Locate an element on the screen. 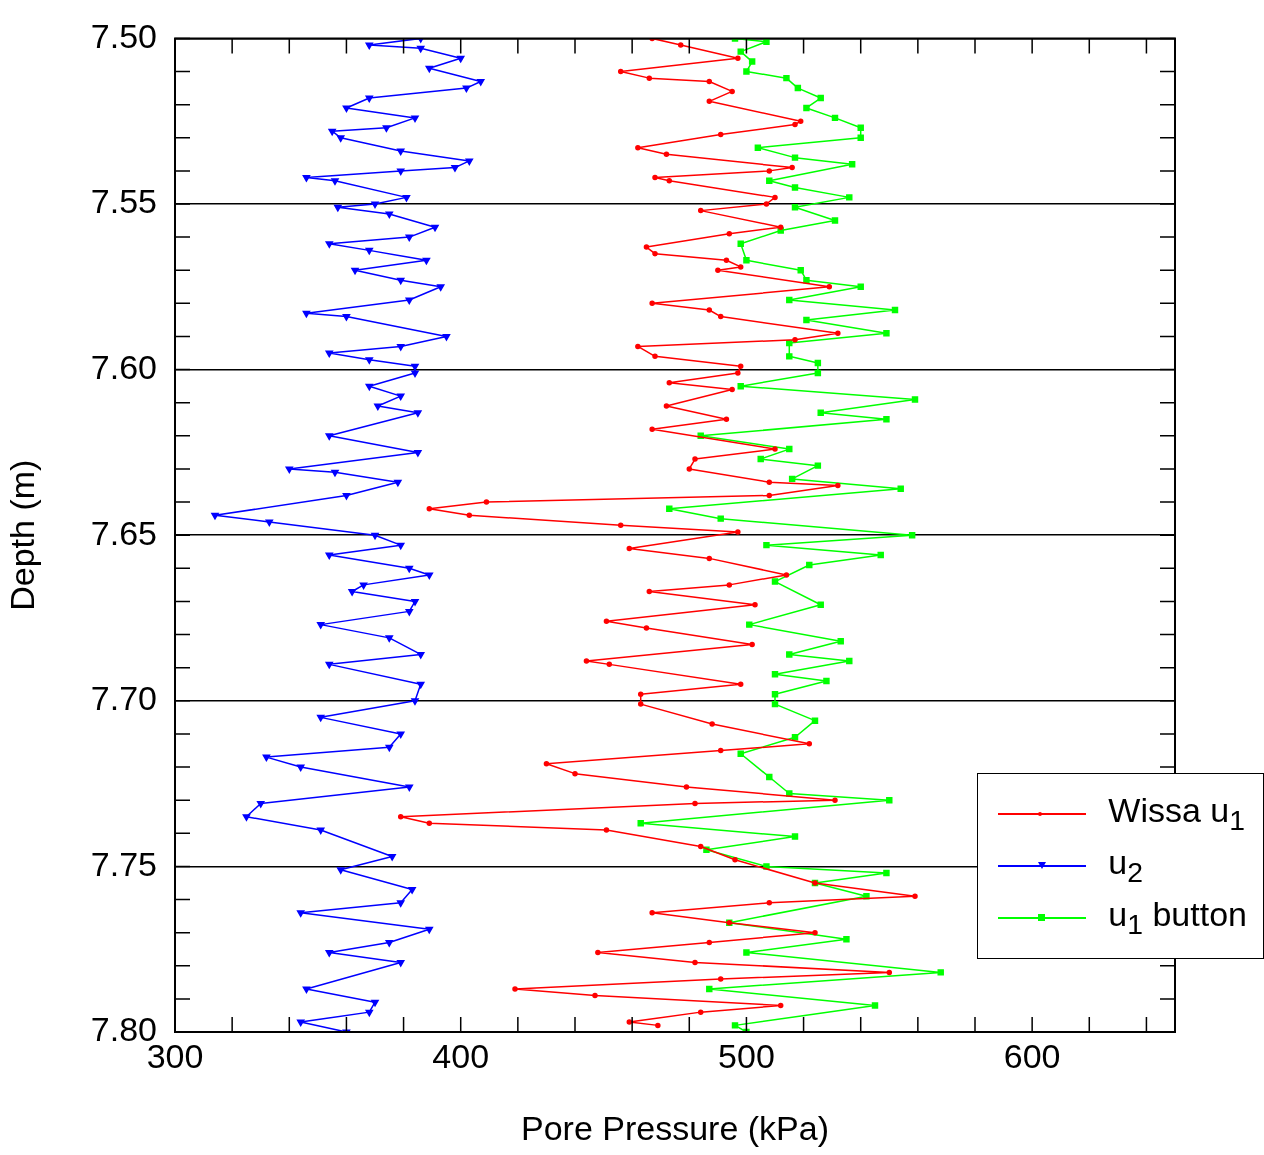 This screenshot has width=1264, height=1155. legend-label: Wissa u$_{1}$ is located at coordinates (1177, 814).